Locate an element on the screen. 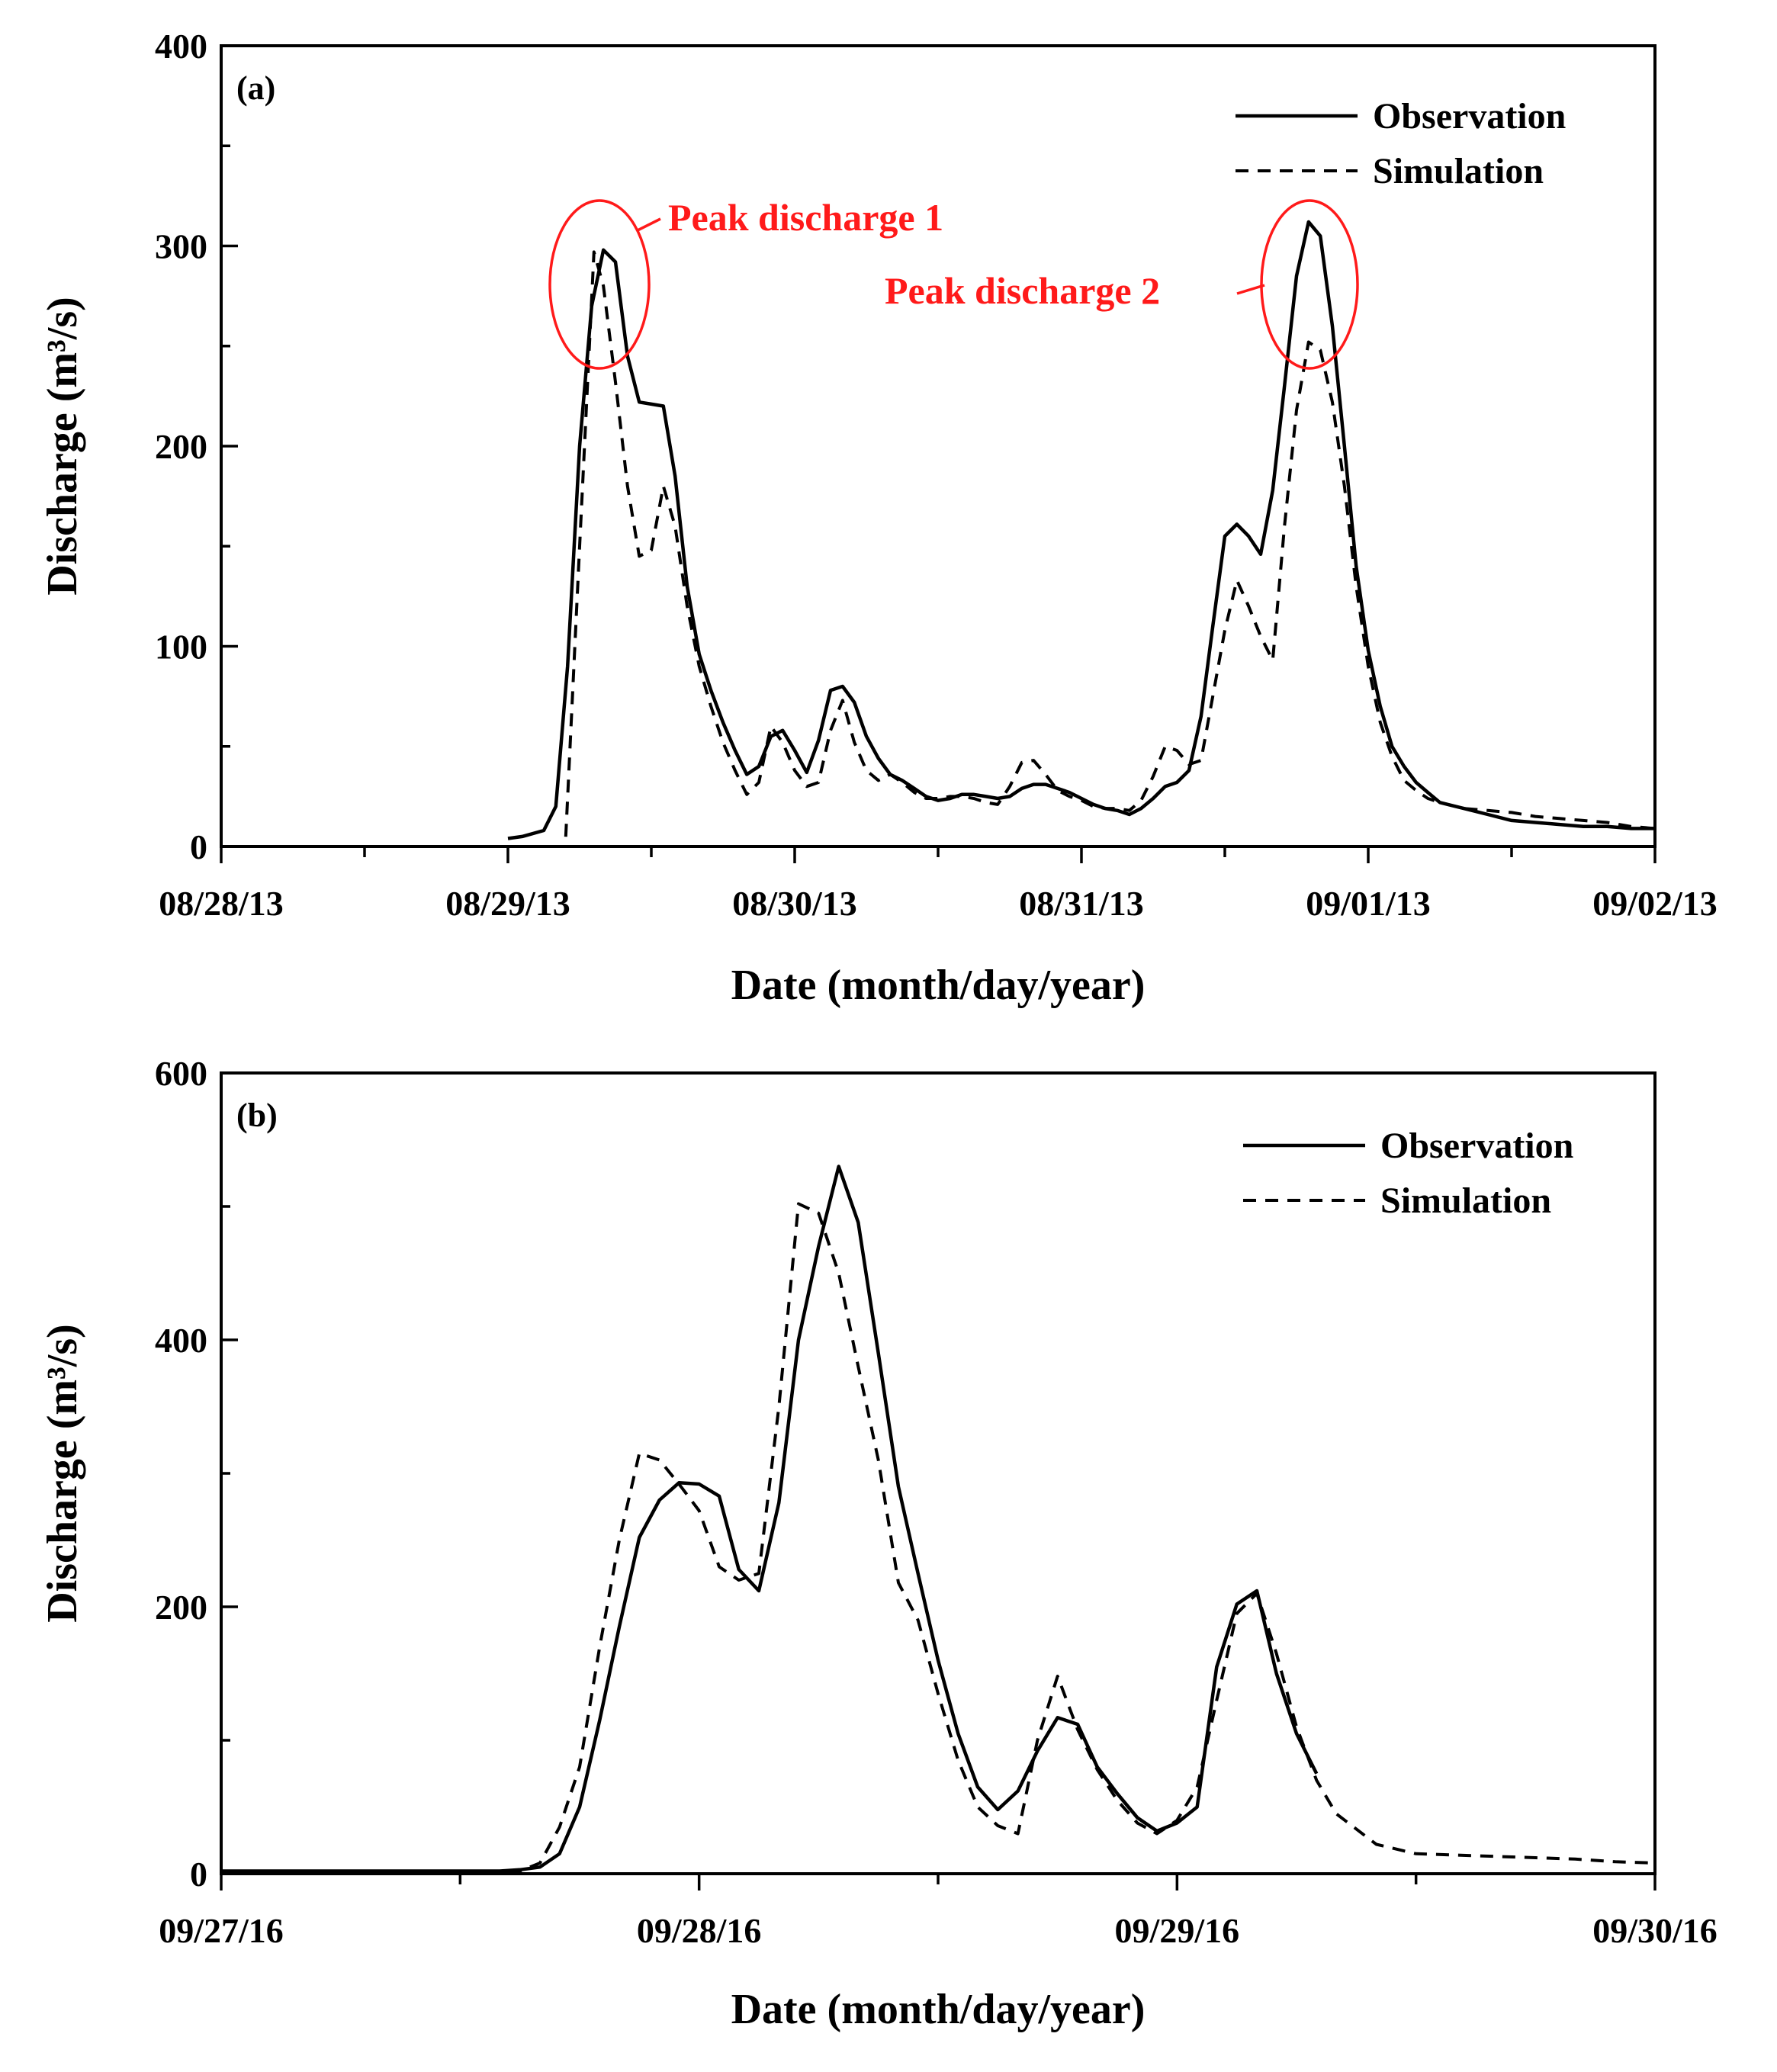  panel-label: (a) is located at coordinates (256, 88).